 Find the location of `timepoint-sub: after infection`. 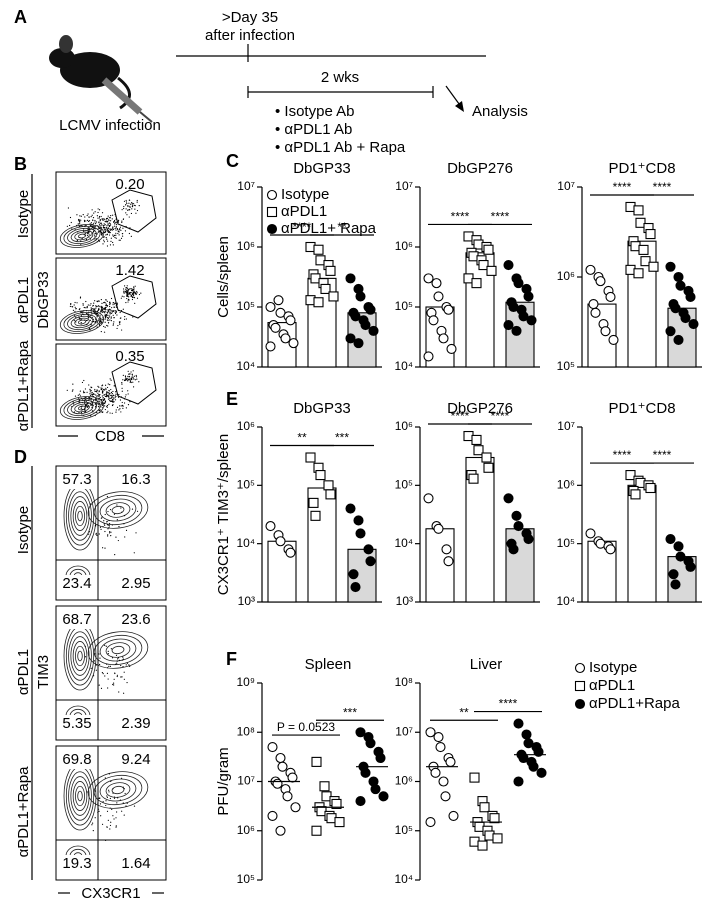

timepoint-sub: after infection is located at coordinates (250, 35).